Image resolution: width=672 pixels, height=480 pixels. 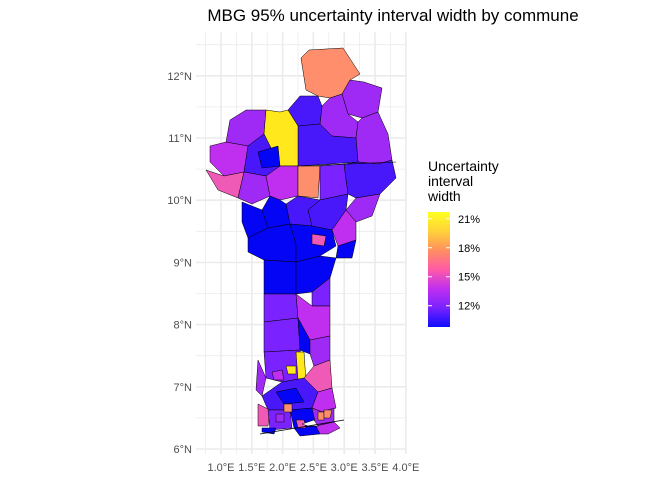 I want to click on x-tick-label: 2.5°E, so click(x=313, y=468).